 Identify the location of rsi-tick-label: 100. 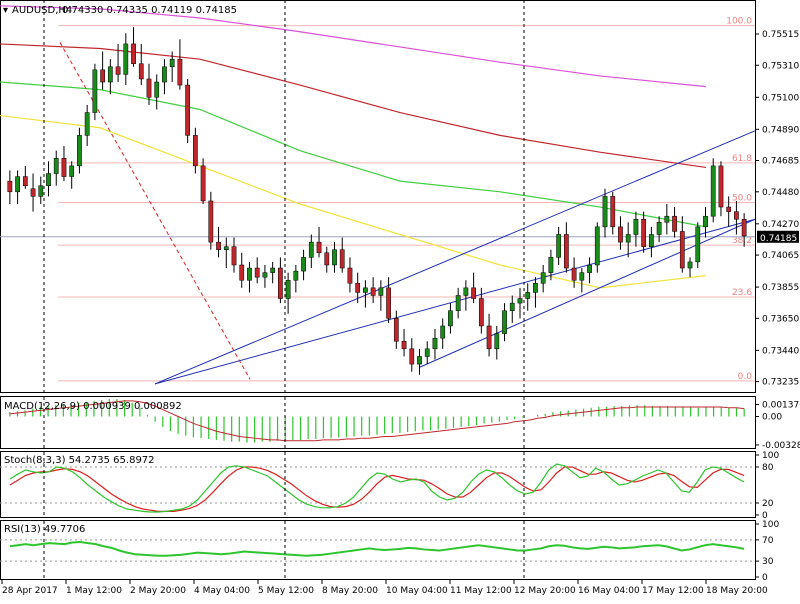
(770, 525).